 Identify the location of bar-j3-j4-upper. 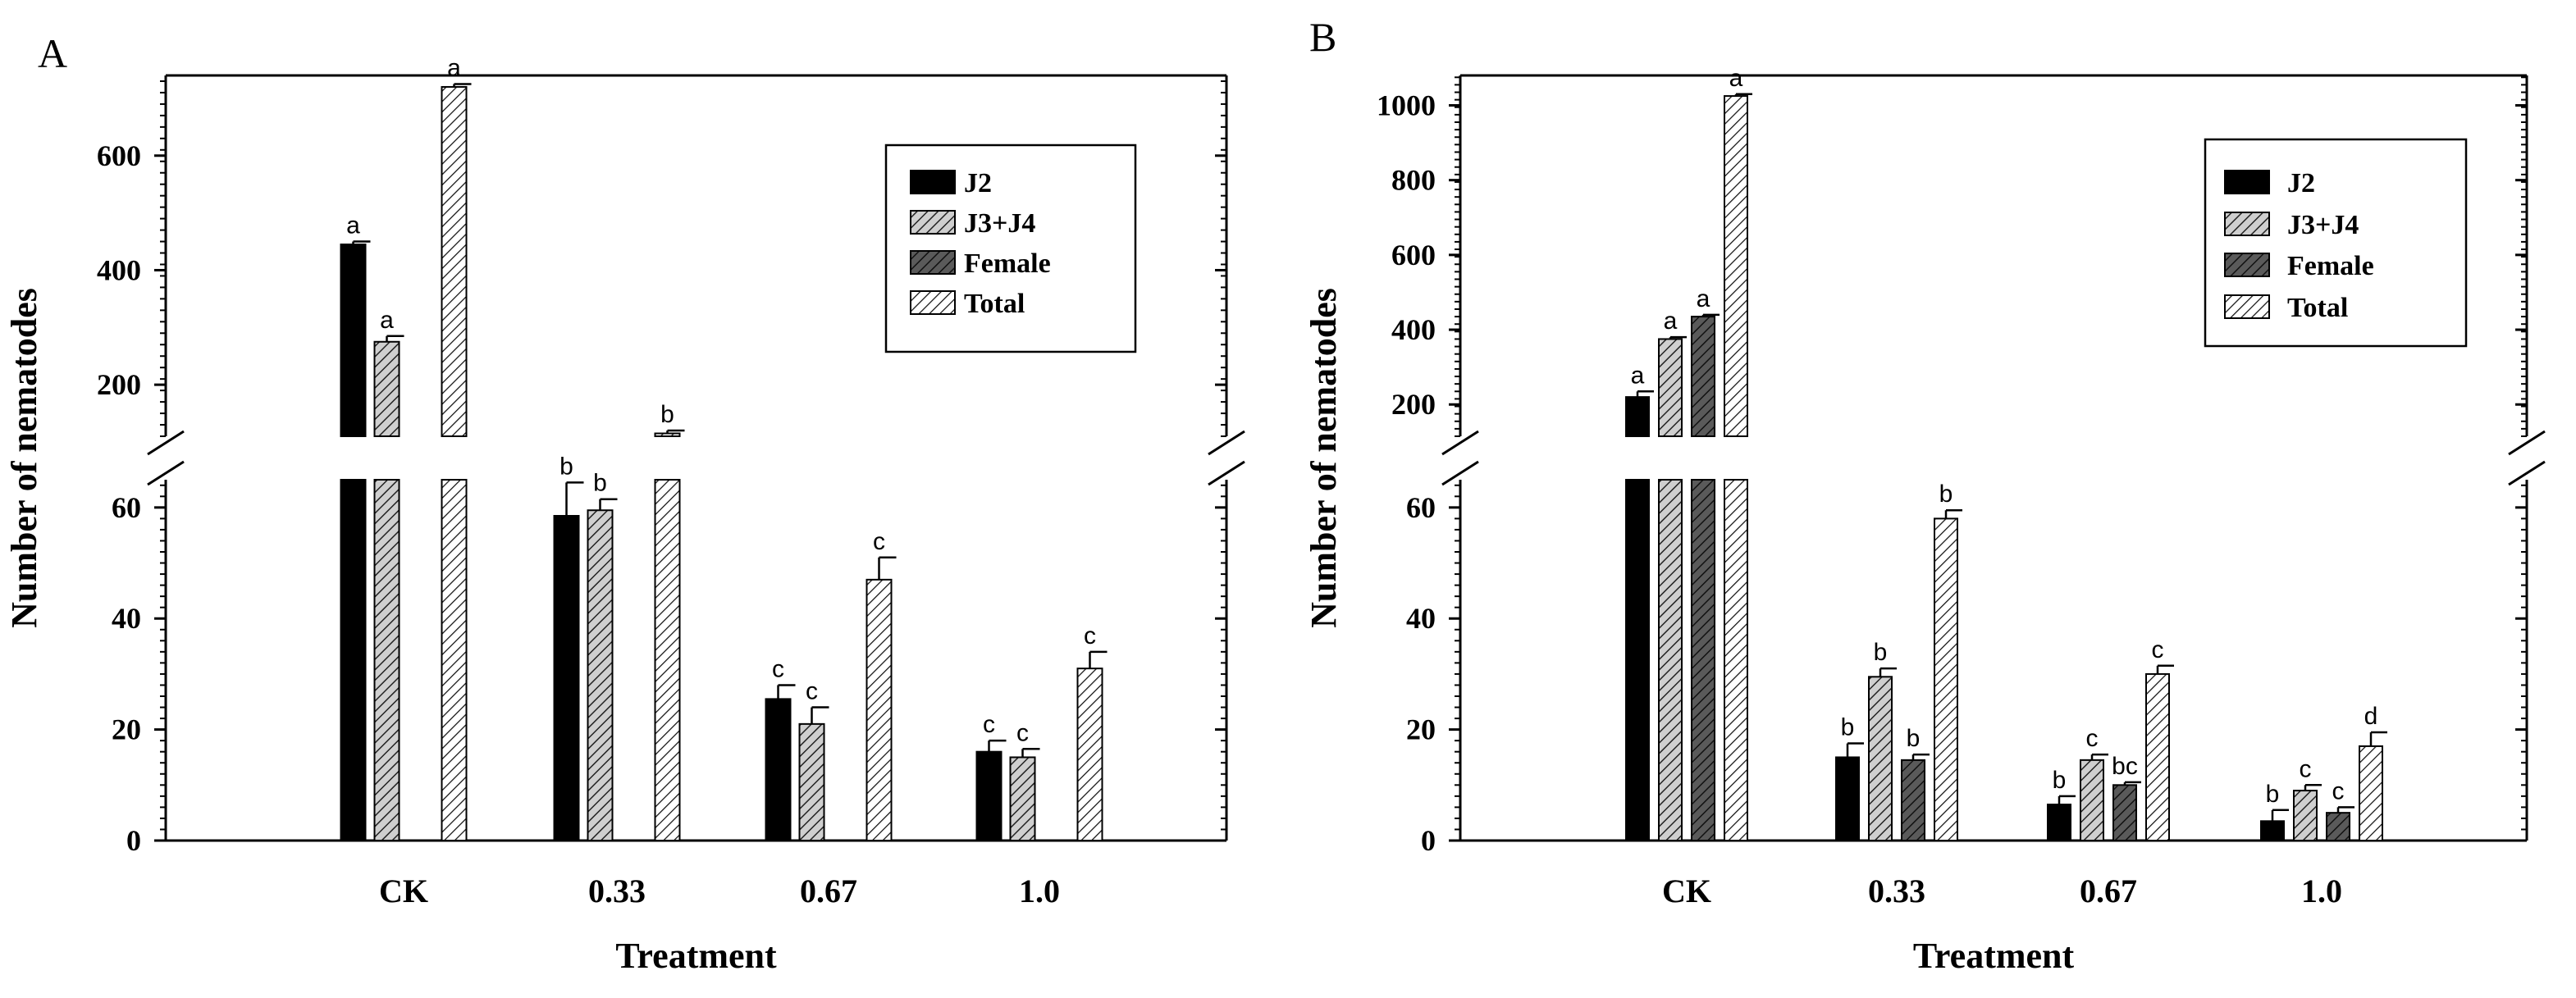
(1670, 387).